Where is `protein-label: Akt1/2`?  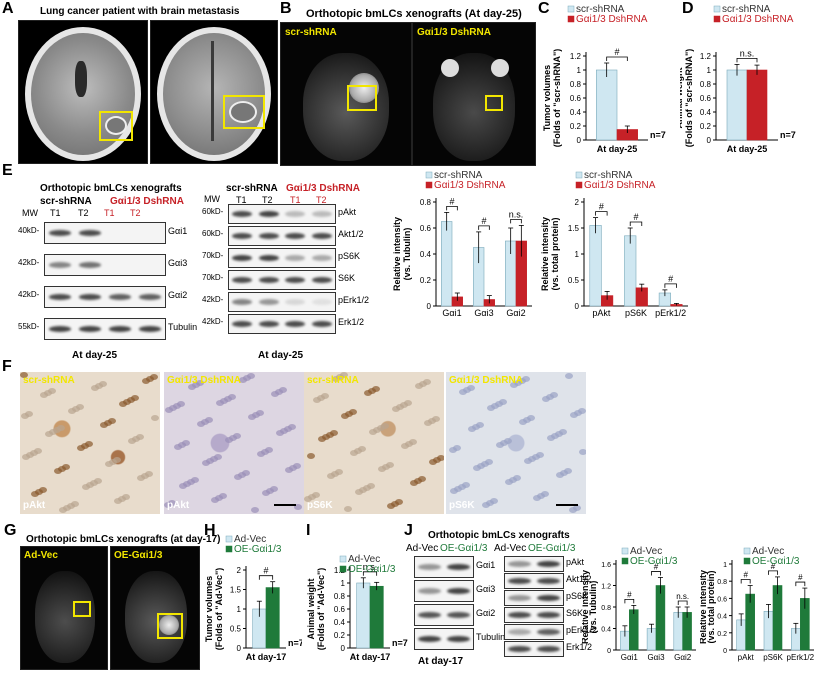
protein-label: Akt1/2 is located at coordinates (579, 579).